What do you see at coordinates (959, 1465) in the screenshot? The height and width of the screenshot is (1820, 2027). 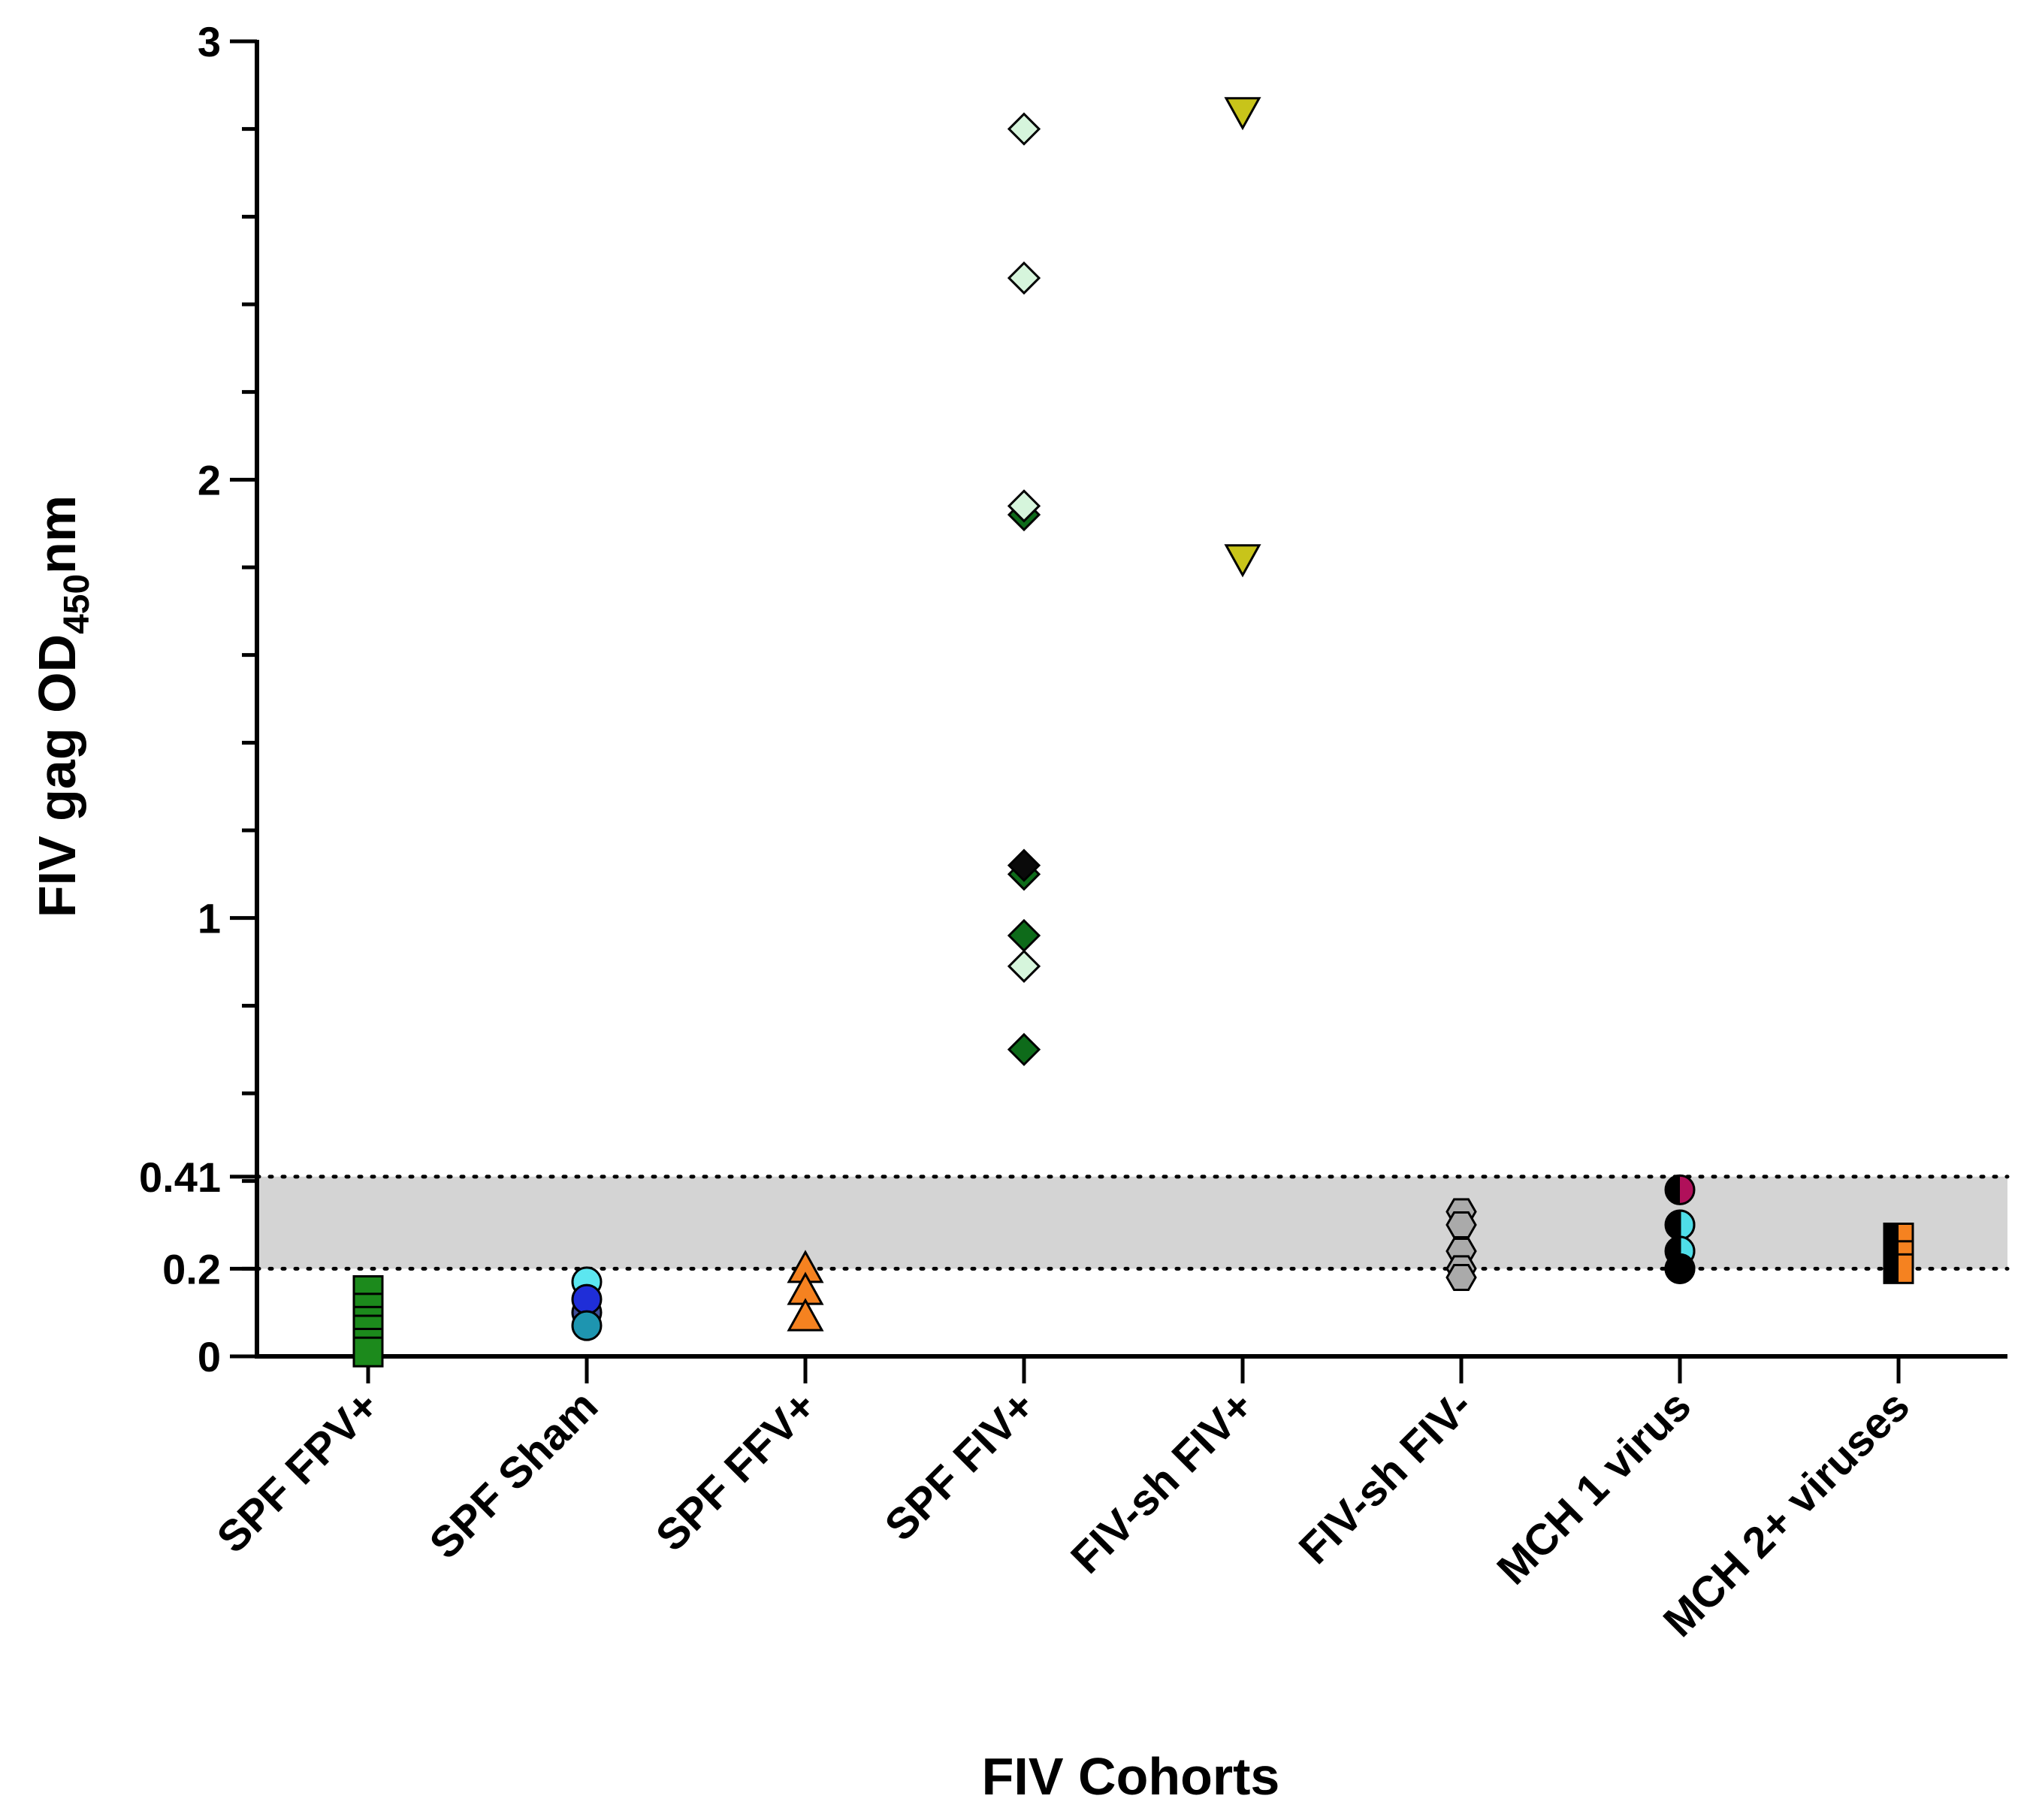 I see `x-tick-label: SPF FIV+` at bounding box center [959, 1465].